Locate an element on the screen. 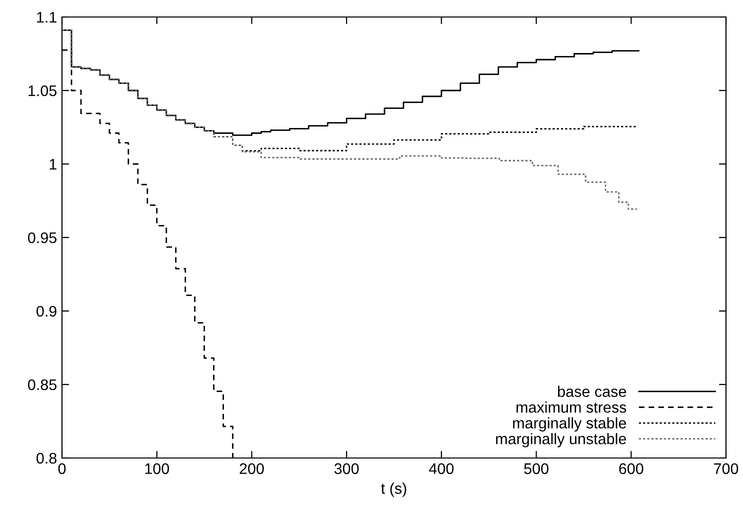 This screenshot has width=743, height=520. y-tick-label: 1 is located at coordinates (53, 164).